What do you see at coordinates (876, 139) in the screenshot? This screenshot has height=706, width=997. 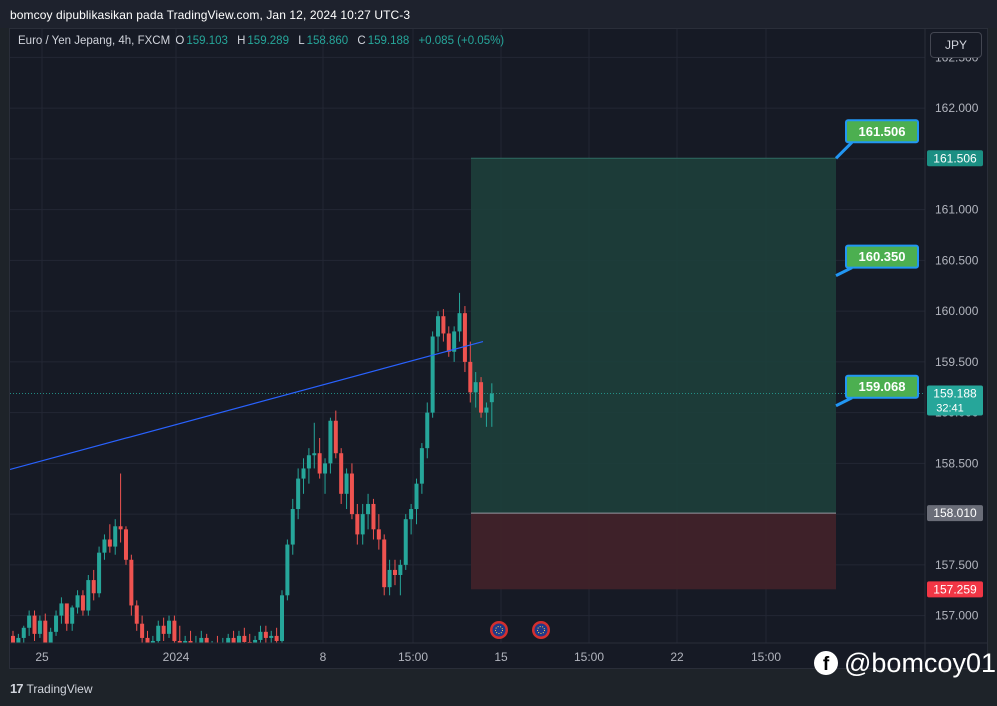 I see `price-annotation: 161.506` at bounding box center [876, 139].